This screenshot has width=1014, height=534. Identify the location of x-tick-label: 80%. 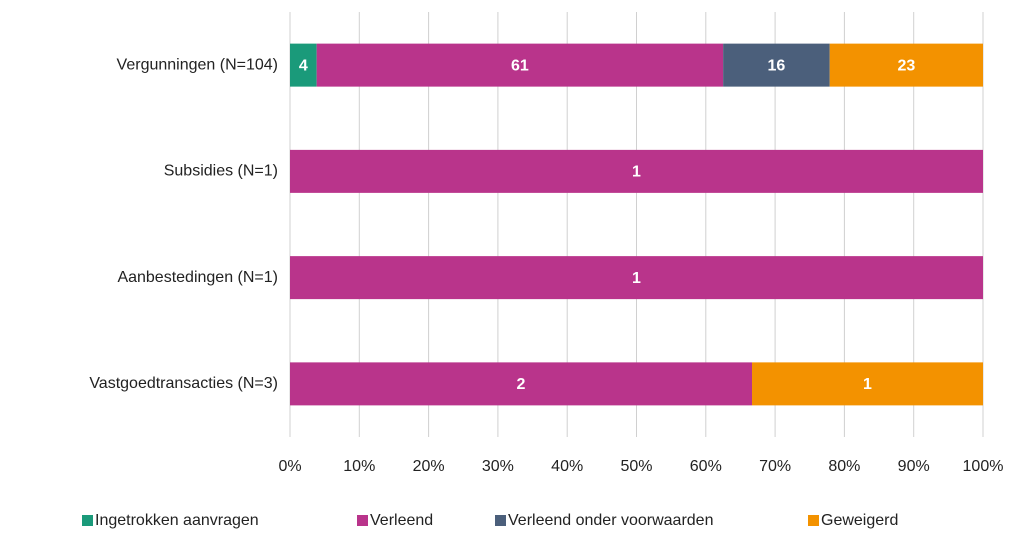
(844, 466).